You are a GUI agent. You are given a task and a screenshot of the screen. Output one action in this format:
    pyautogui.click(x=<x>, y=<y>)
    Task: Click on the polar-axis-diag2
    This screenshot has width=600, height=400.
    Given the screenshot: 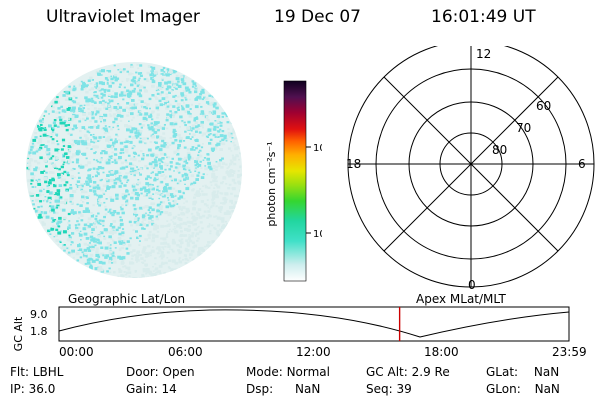 What is the action you would take?
    pyautogui.click(x=471, y=164)
    